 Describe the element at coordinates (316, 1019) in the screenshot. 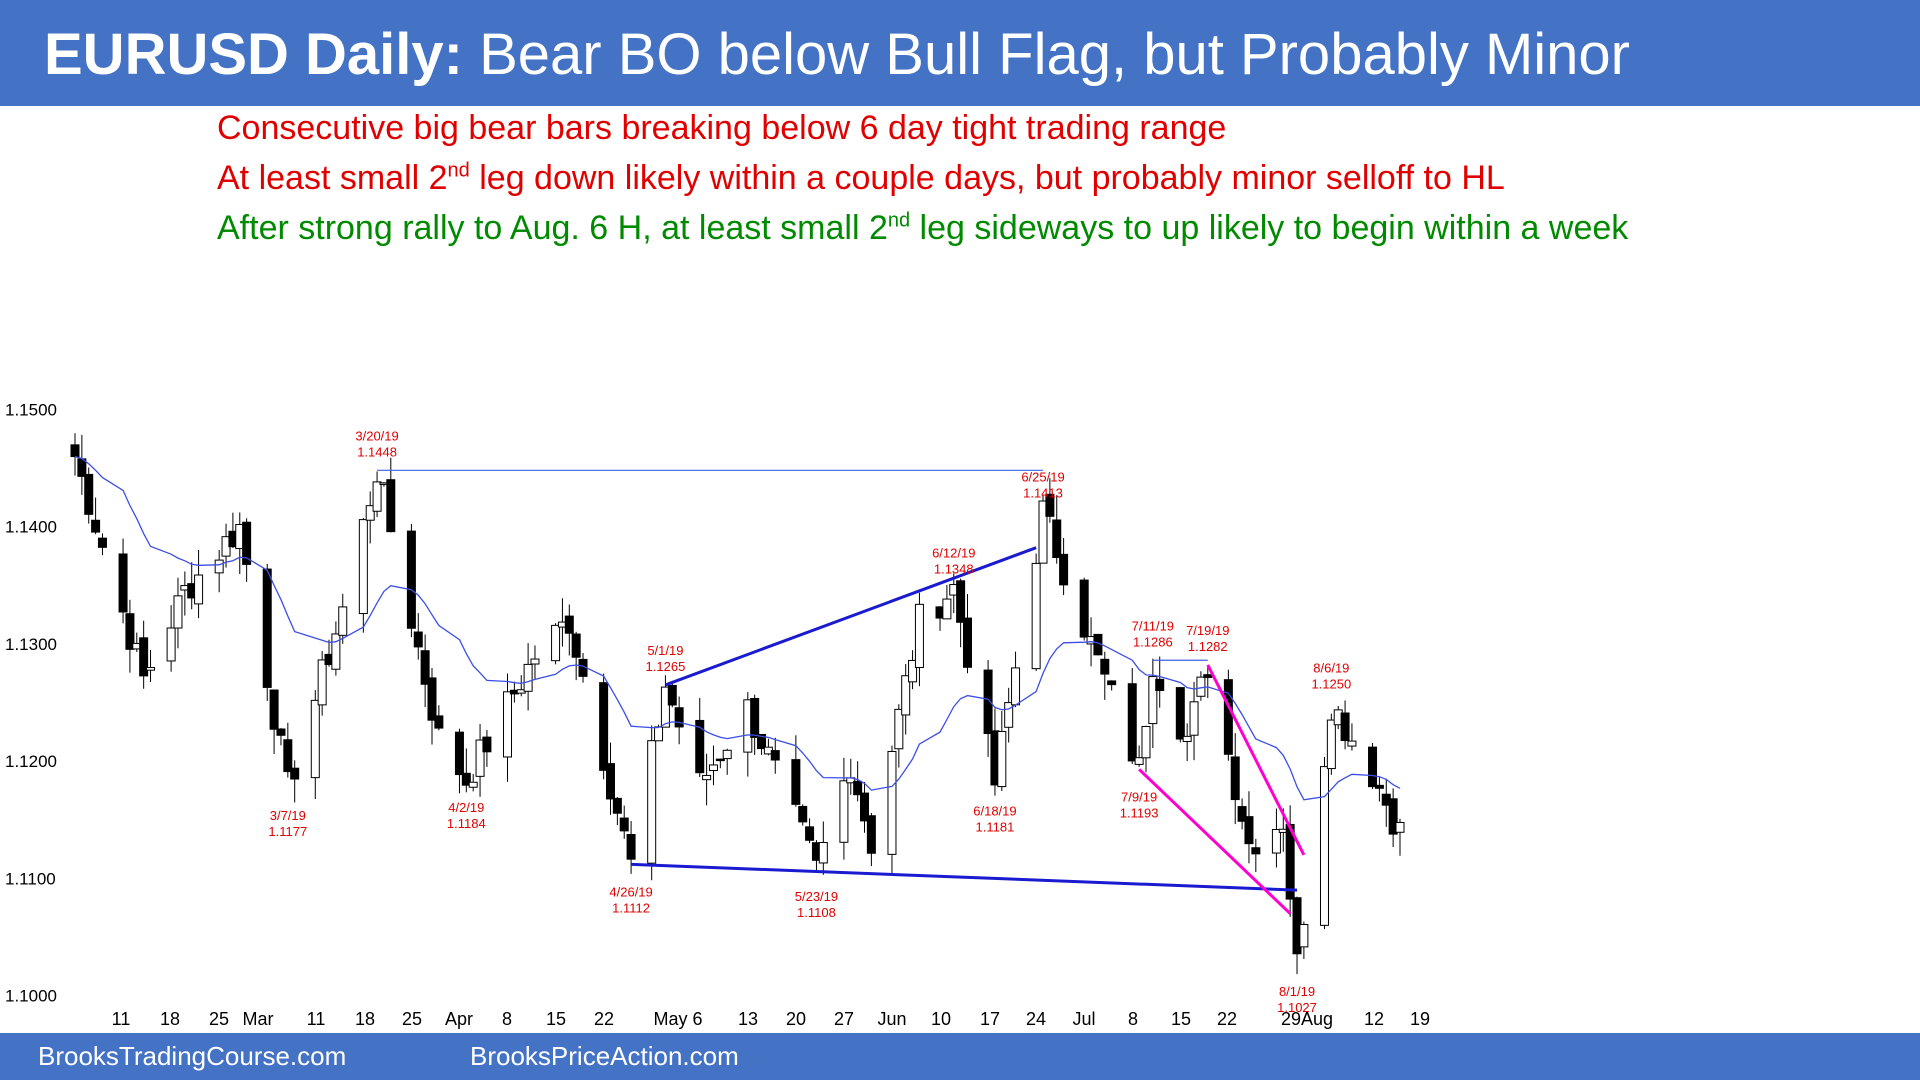

I see `x-tick-label: 11` at that location.